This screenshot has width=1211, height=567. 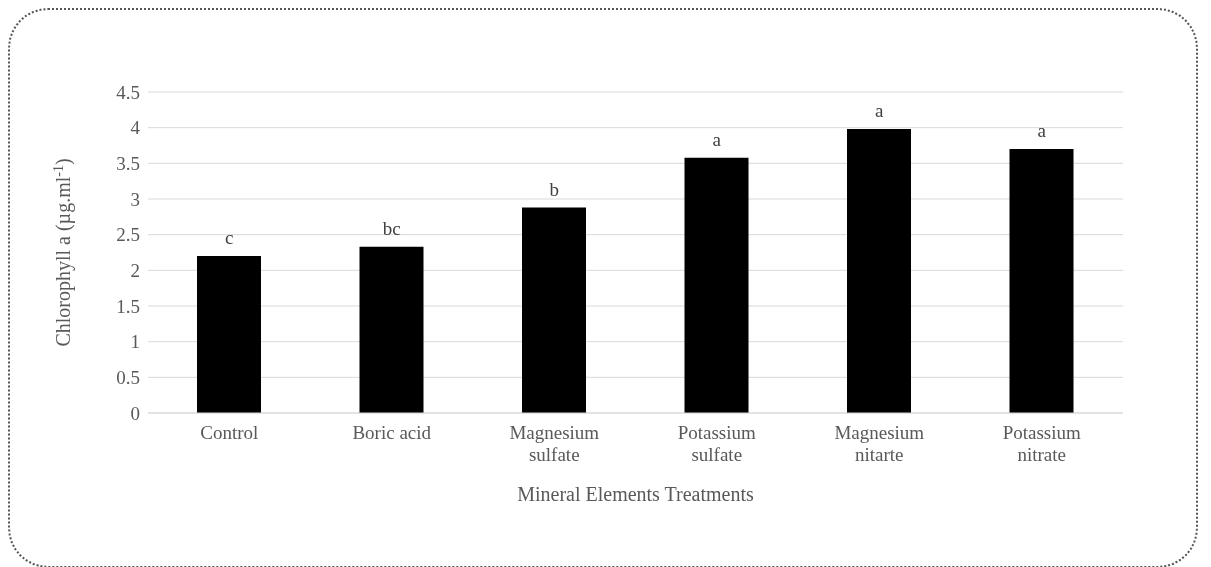 What do you see at coordinates (135, 128) in the screenshot?
I see `y-tick-label: 4` at bounding box center [135, 128].